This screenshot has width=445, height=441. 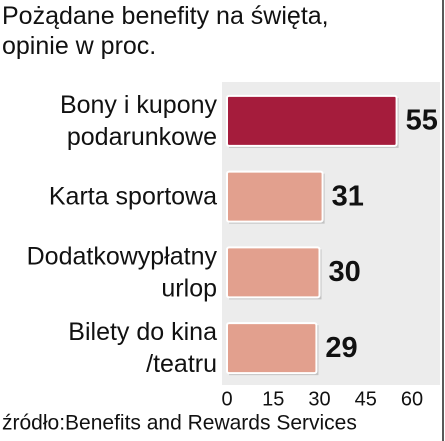 I want to click on category-label: Karta sportowa, so click(x=133, y=196).